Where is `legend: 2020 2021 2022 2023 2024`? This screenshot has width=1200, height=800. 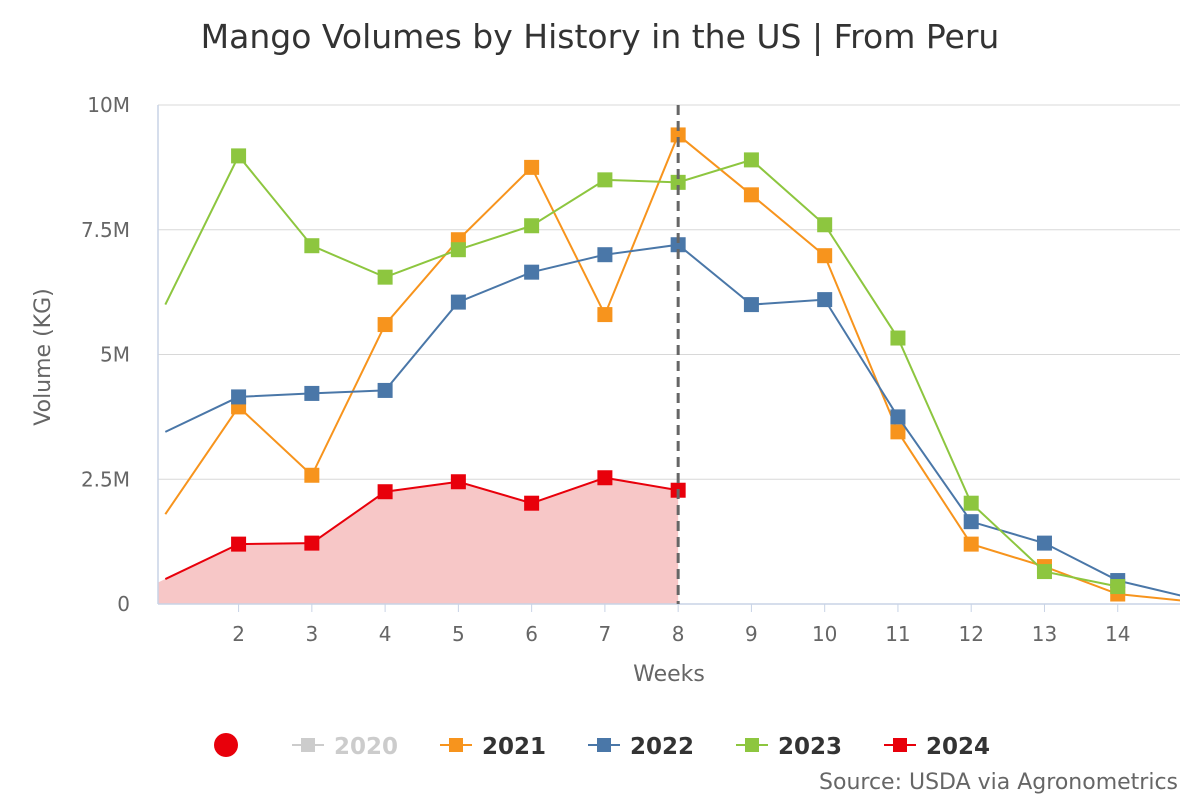 legend: 2020 2021 2022 2023 2024 is located at coordinates (602, 746).